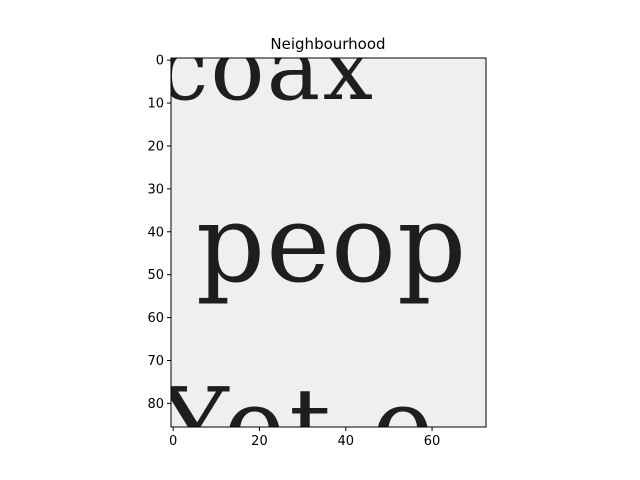  Describe the element at coordinates (155, 232) in the screenshot. I see `y-tick-label: 40` at that location.